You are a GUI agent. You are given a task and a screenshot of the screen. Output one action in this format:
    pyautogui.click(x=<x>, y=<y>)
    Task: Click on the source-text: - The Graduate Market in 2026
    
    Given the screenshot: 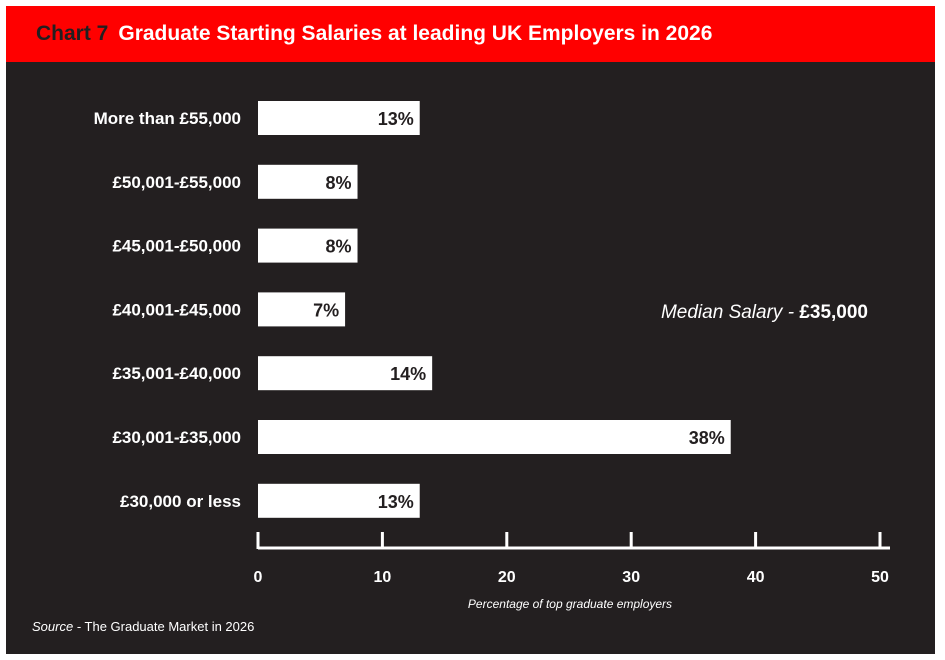 What is the action you would take?
    pyautogui.click(x=163, y=626)
    